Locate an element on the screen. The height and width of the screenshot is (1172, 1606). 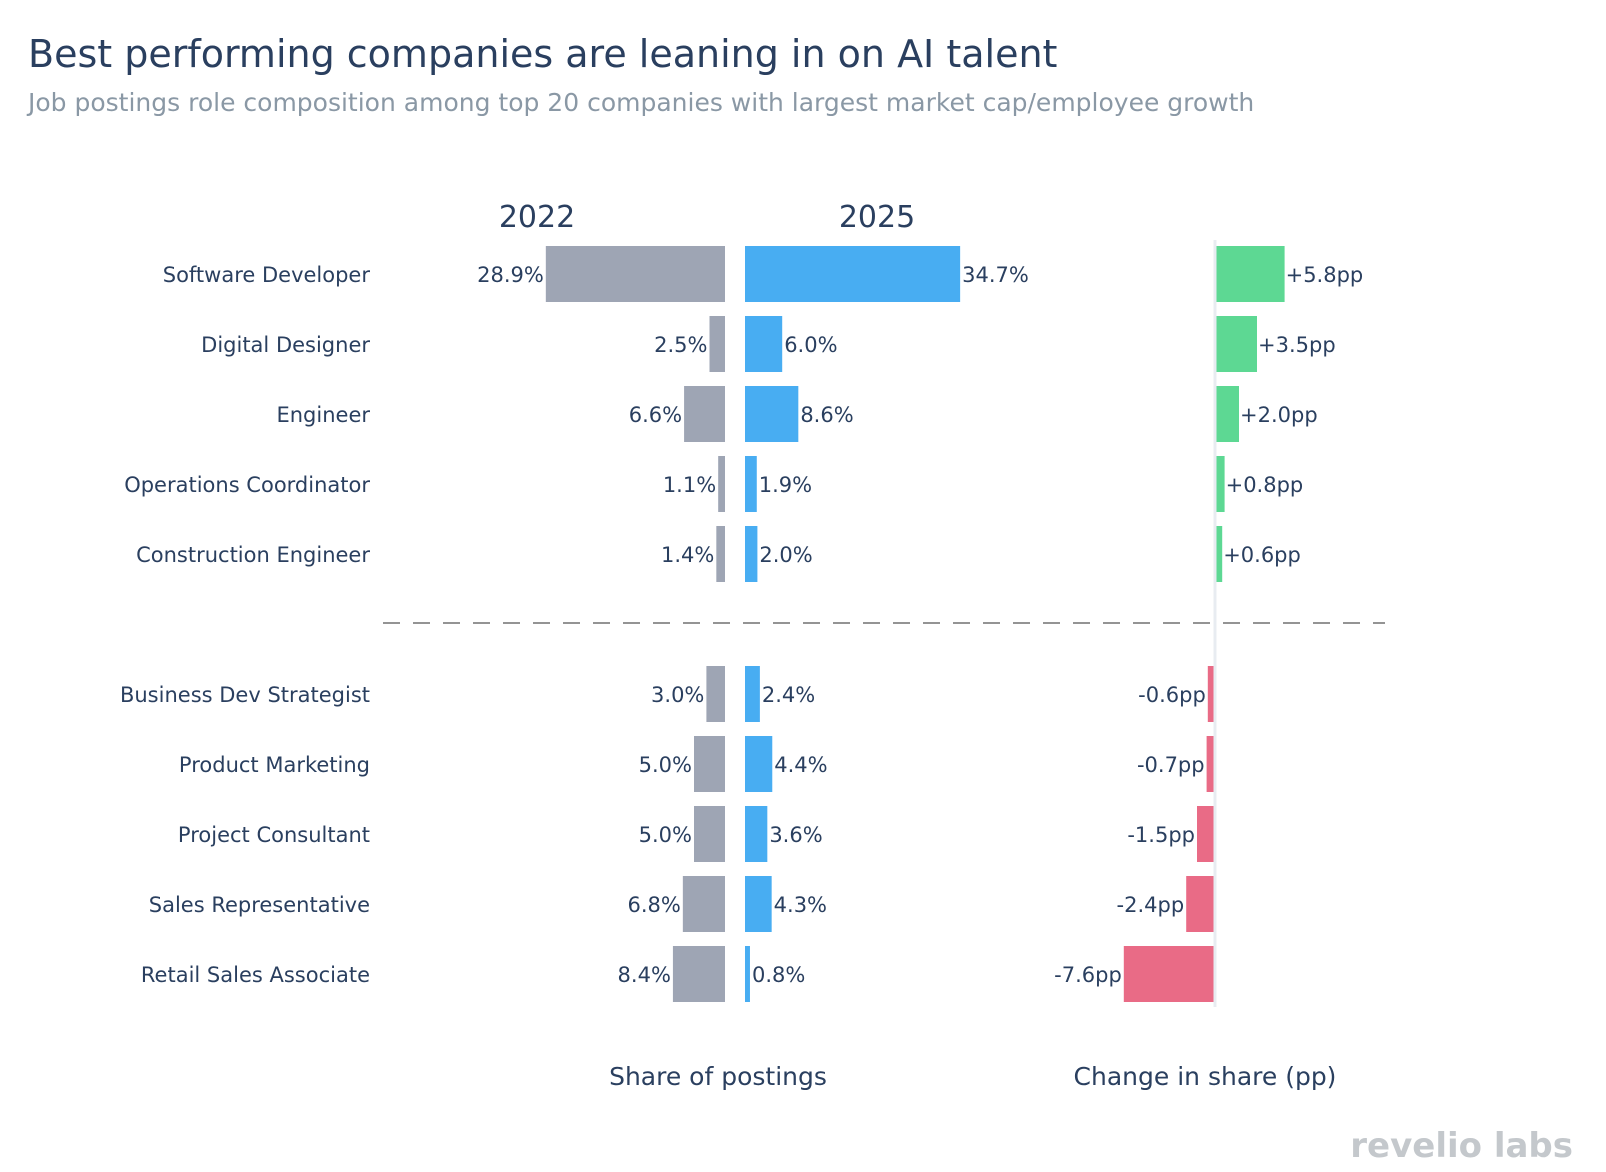
value-label-2022: 1.4% is located at coordinates (687, 555).